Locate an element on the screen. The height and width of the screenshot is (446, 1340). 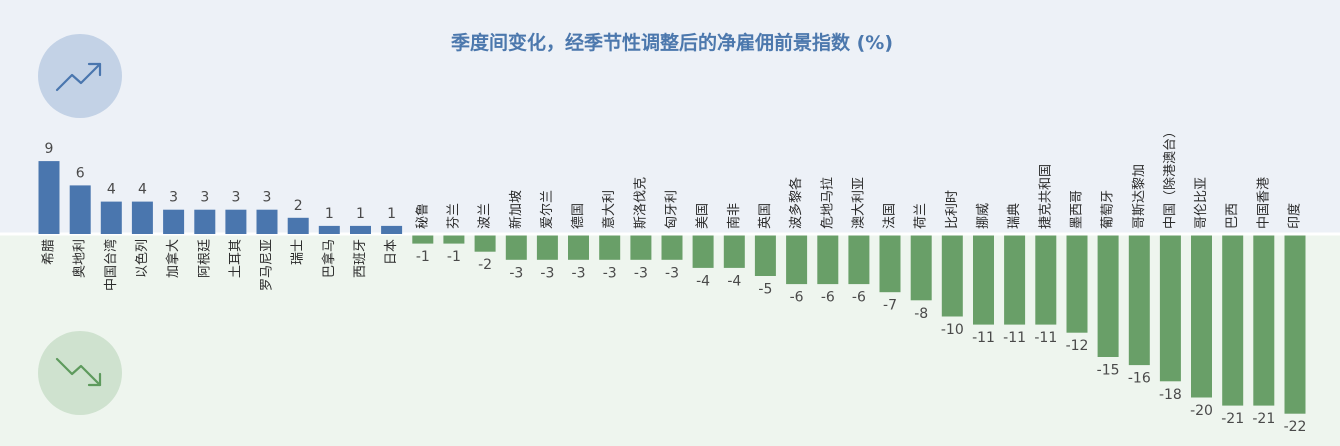
category-label: 危地马拉 is located at coordinates (827, 203).